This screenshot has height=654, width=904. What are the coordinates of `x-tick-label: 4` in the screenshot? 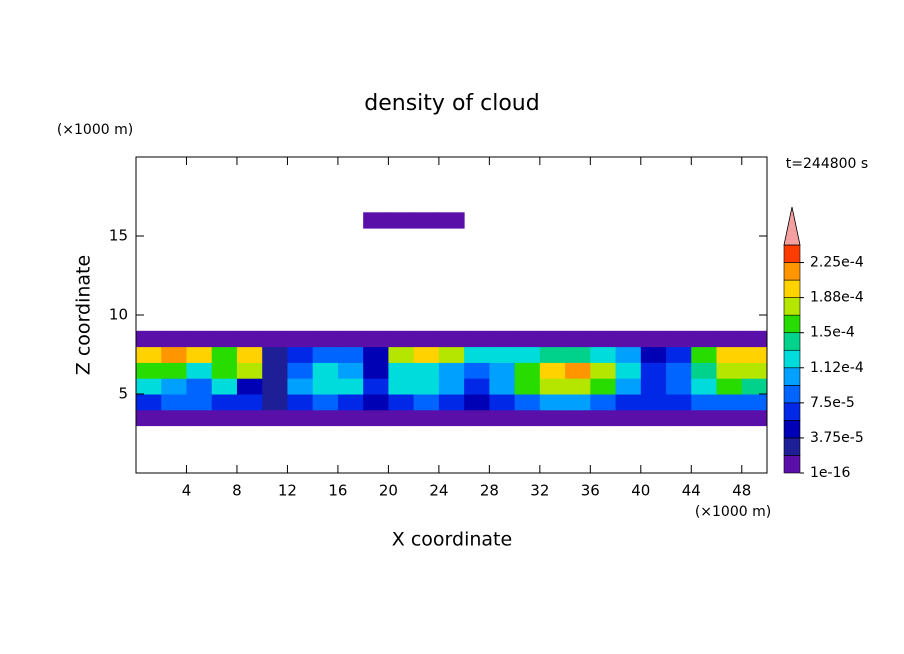 It's located at (187, 491).